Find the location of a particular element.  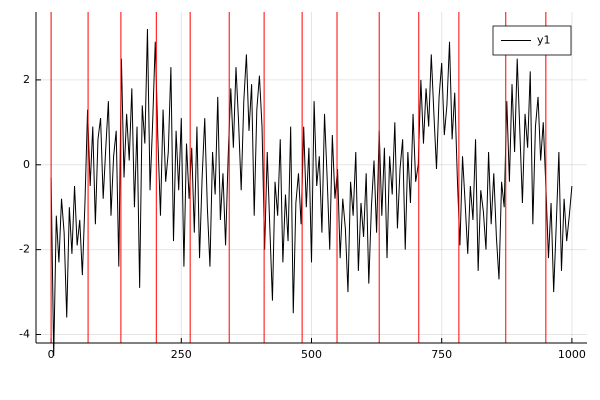

x-tick-label: 0 is located at coordinates (51, 354).